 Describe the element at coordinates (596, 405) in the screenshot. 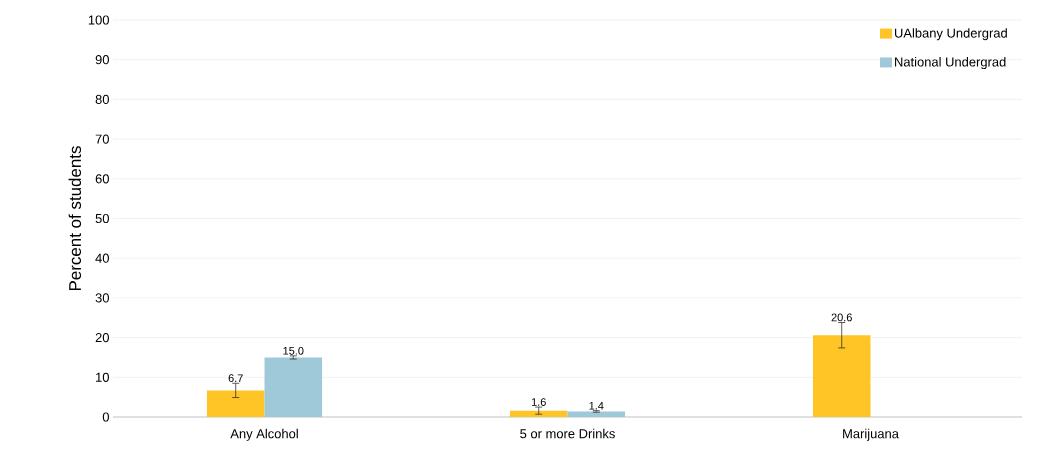

I see `data-label: 1.4` at that location.